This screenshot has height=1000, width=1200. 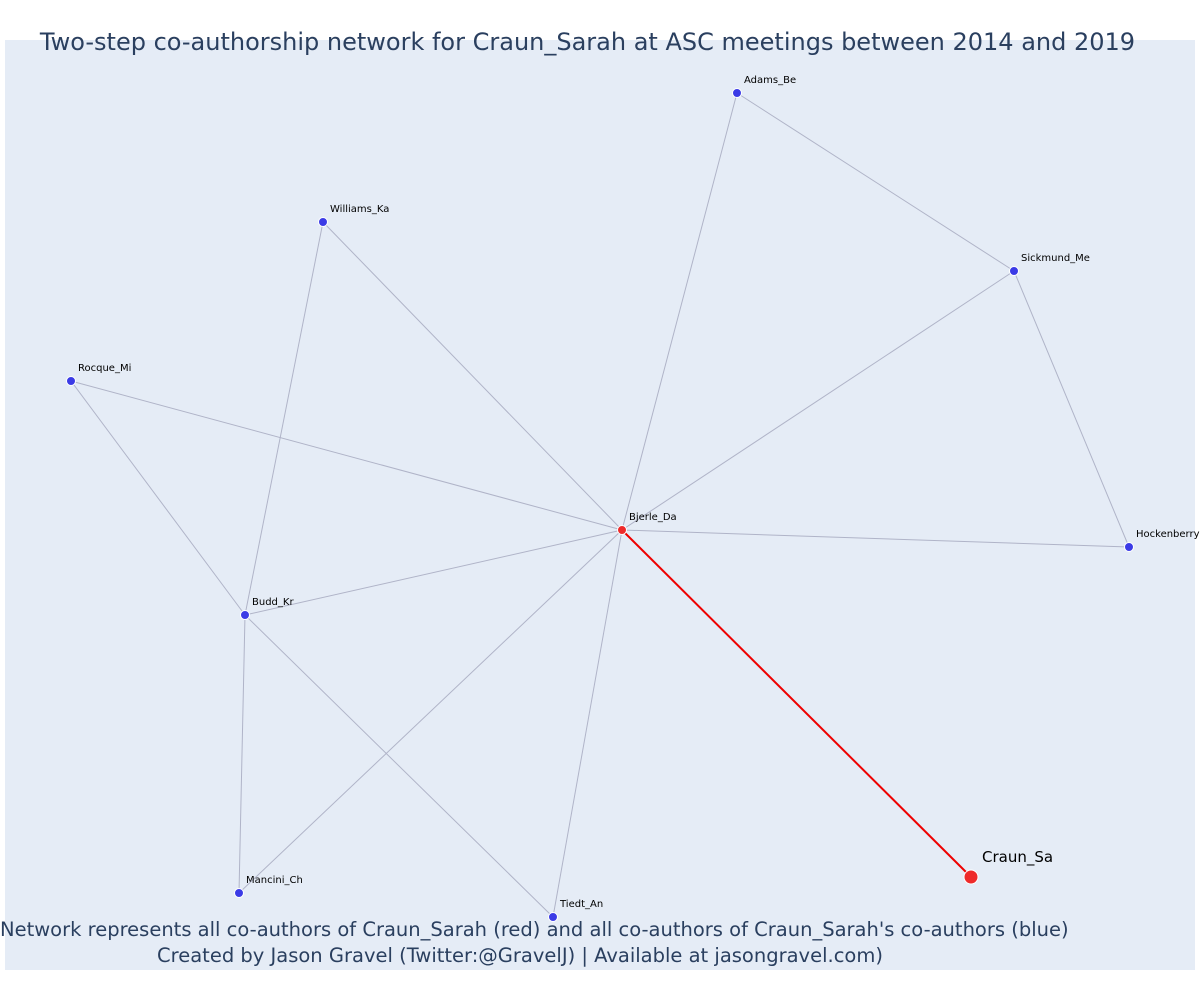 What do you see at coordinates (433, 572) in the screenshot?
I see `edge-bjerle_da-budd_kr` at bounding box center [433, 572].